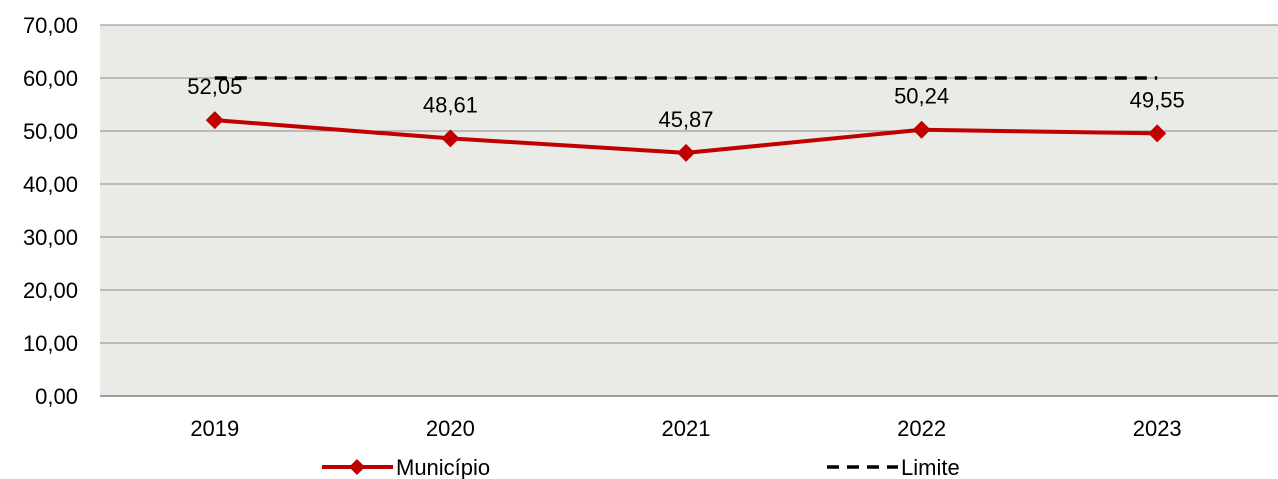 The image size is (1278, 479). I want to click on y-tick-label: 0,00, so click(56, 396).